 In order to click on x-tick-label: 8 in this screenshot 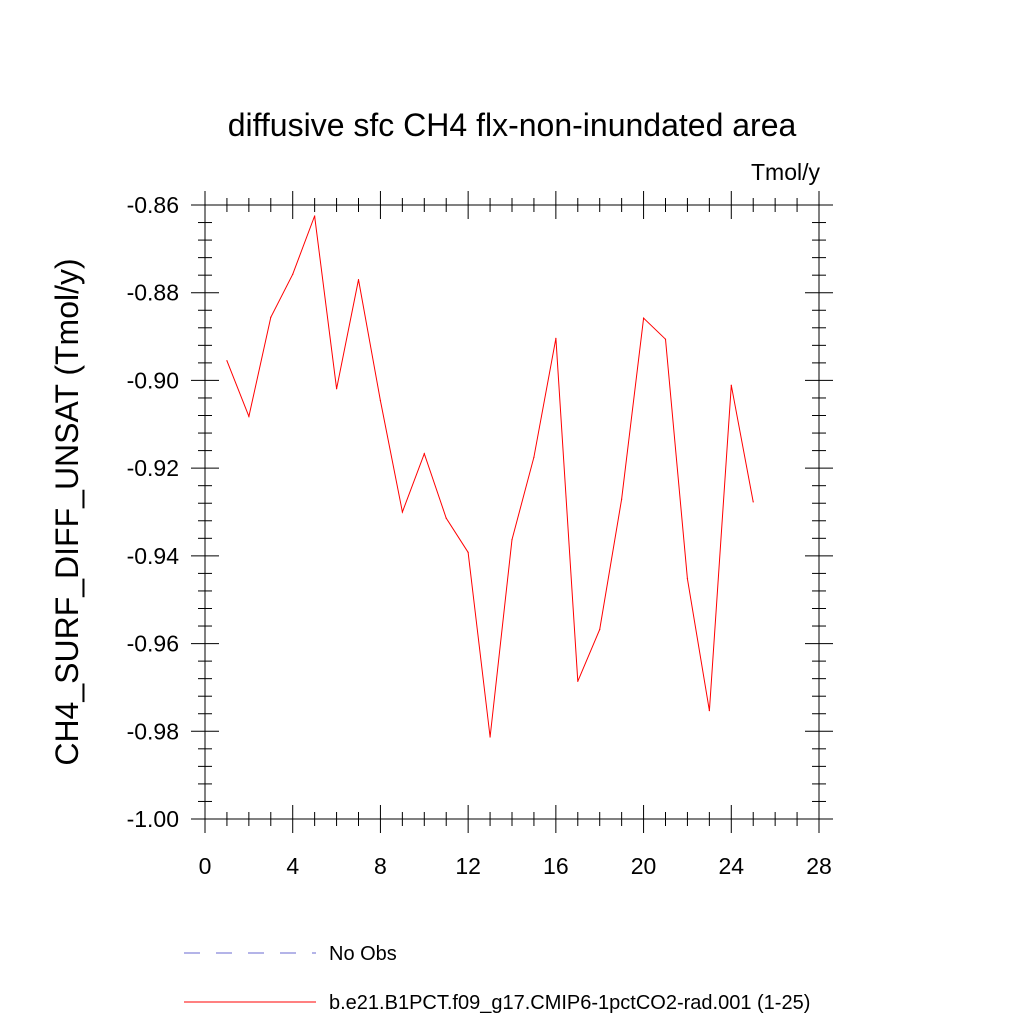, I will do `click(380, 866)`.